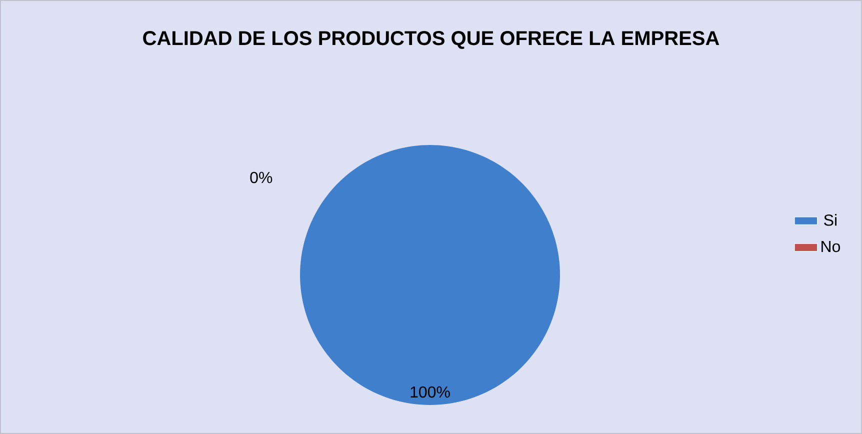 This screenshot has height=434, width=862. I want to click on data-label: 100%, so click(430, 392).